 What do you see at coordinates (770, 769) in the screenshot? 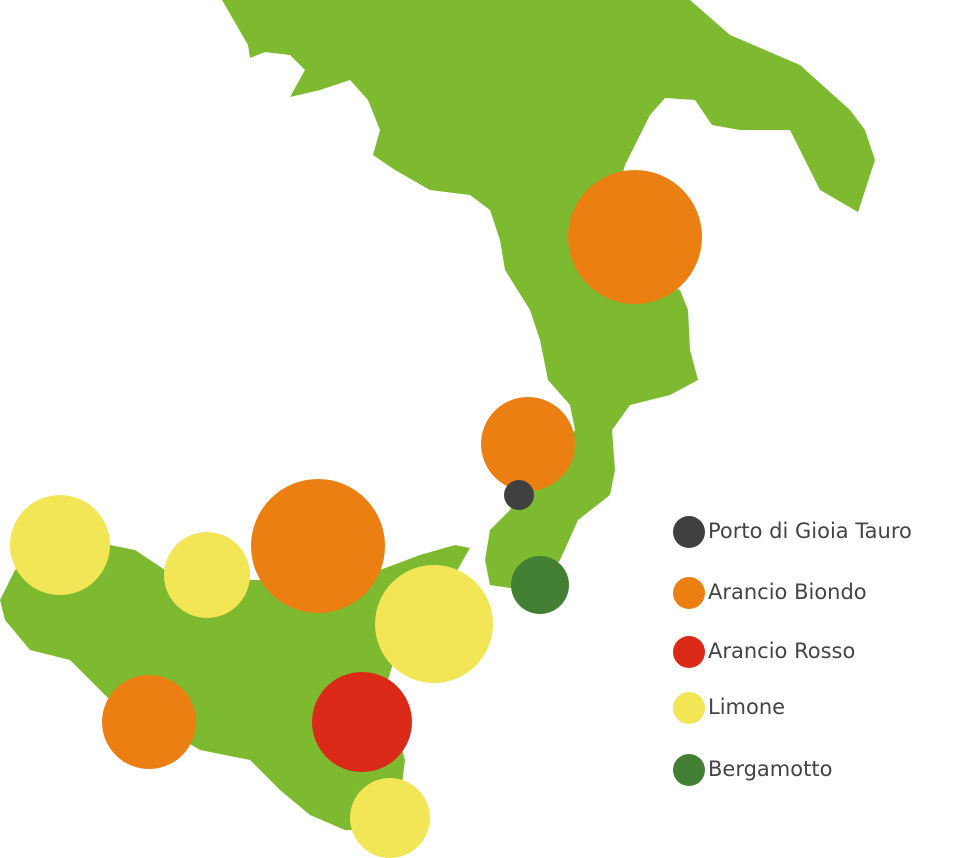
I see `legend-label: Bergamotto` at bounding box center [770, 769].